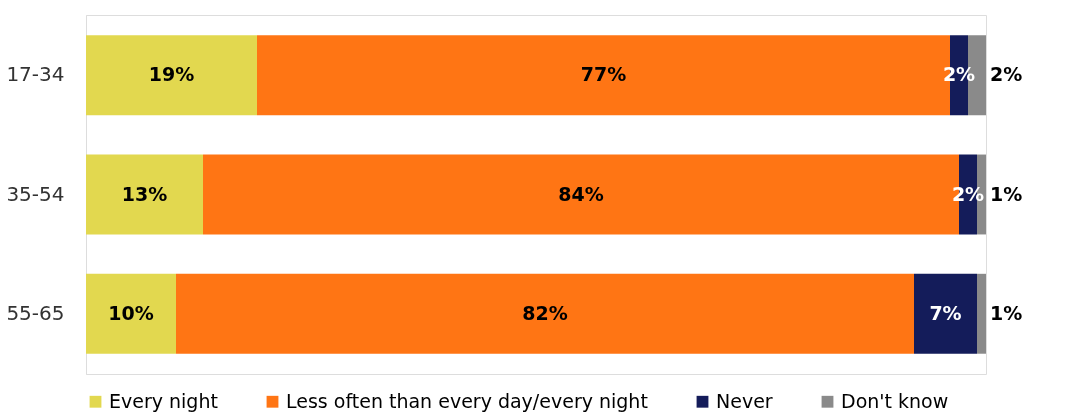  Describe the element at coordinates (744, 400) in the screenshot. I see `legend-label: Never` at that location.